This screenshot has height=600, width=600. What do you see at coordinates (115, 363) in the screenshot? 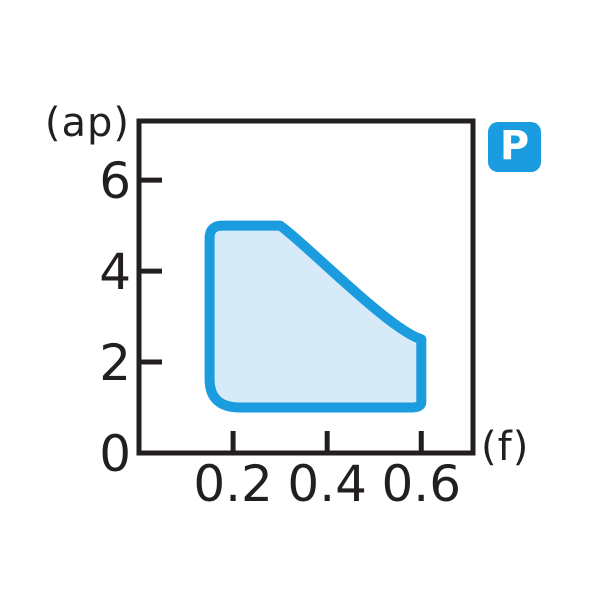
I see `y-tick-label: 2` at bounding box center [115, 363].